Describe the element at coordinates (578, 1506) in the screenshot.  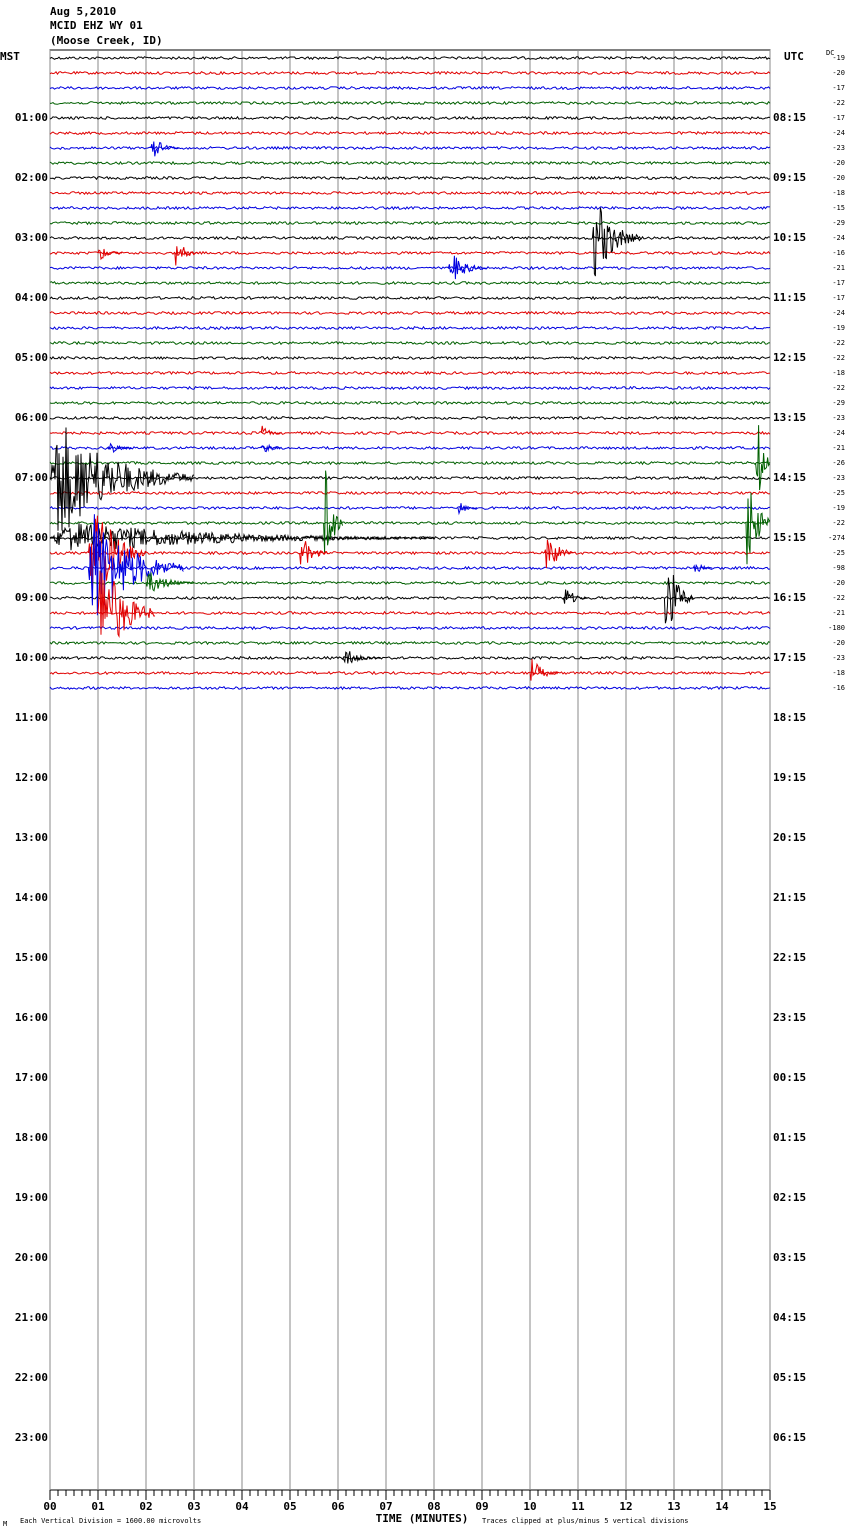
I see `x-tick-label: 11` at that location.